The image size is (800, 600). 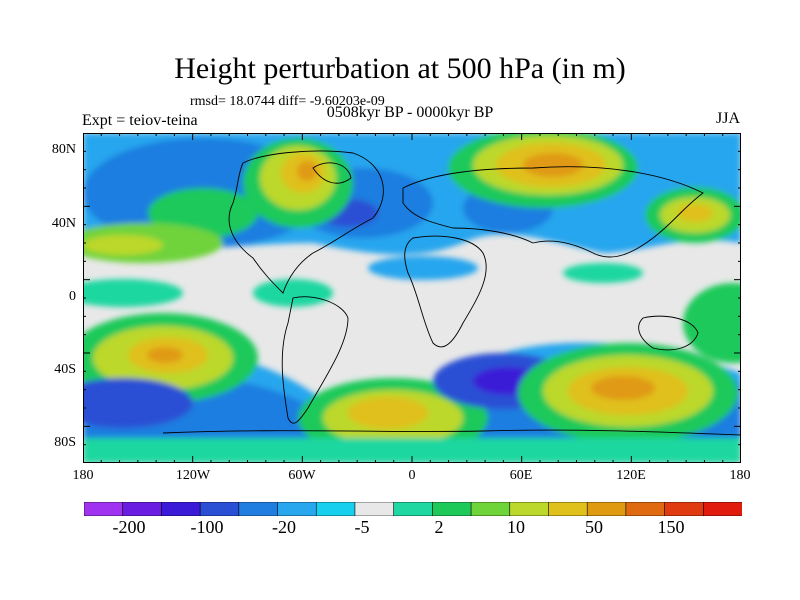 I want to click on colorbar-label-neg100: -100, so click(x=207, y=527).